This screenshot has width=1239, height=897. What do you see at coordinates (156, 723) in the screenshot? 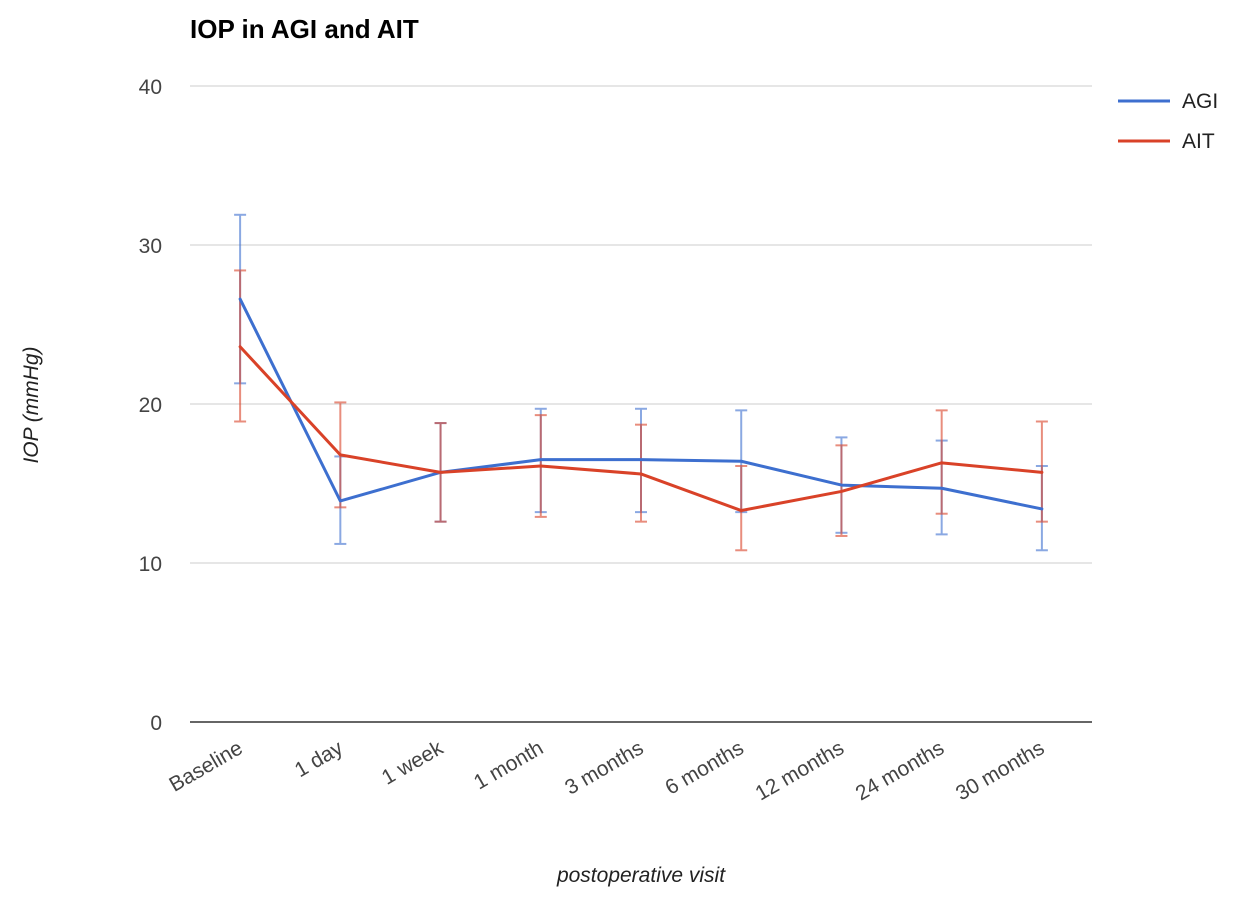
I see `y-tick-label: 0` at bounding box center [156, 723].